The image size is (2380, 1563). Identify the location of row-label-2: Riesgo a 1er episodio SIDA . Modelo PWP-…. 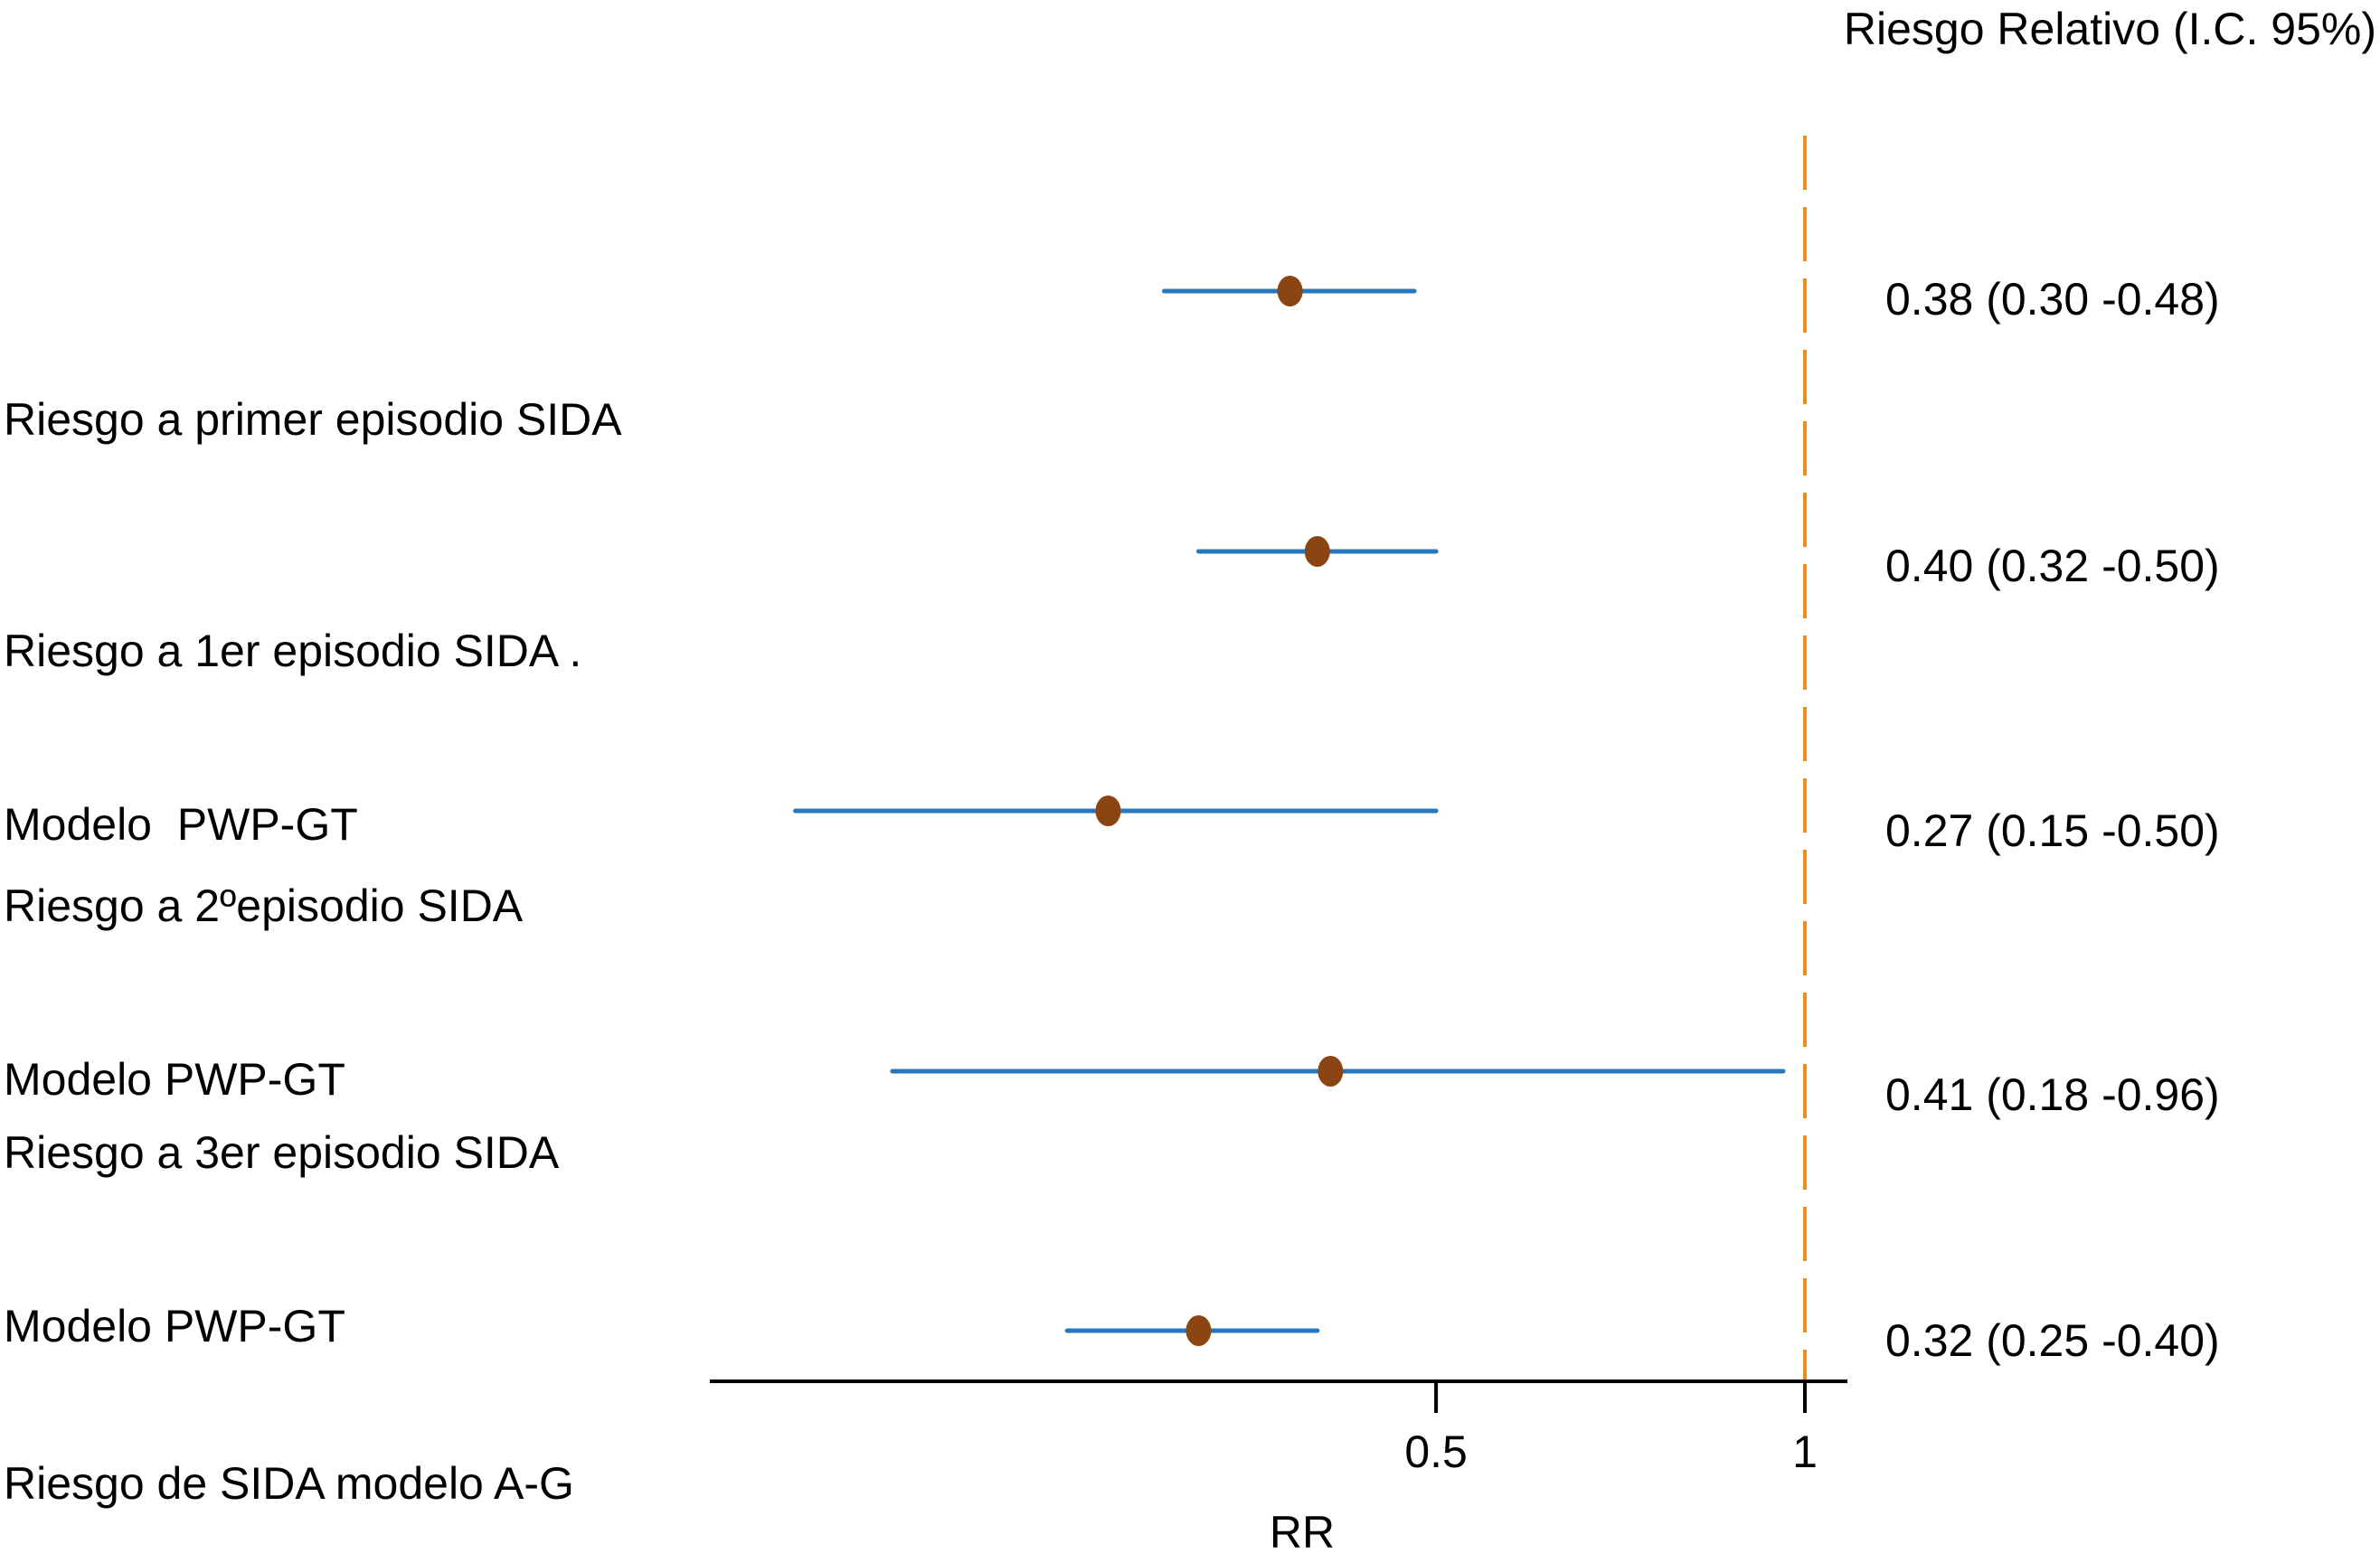
(293, 738).